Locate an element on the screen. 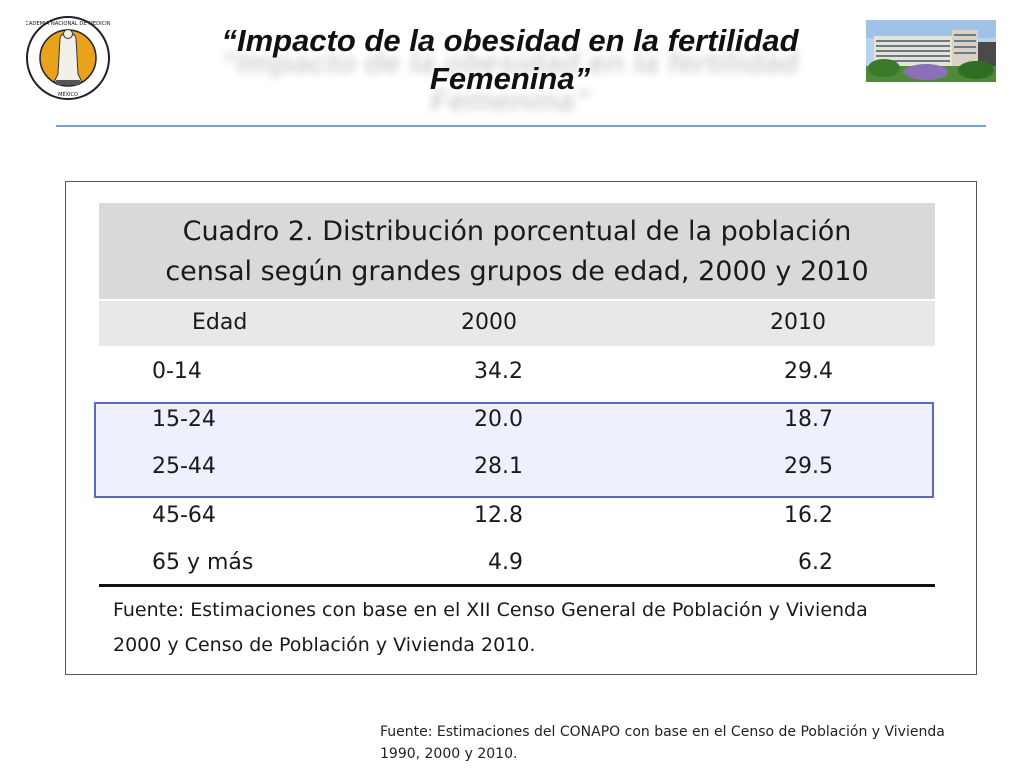 This screenshot has height=768, width=1024. svg-text: ACADEMIA NACIONAL DE MEDICINA is located at coordinates (68, 24).